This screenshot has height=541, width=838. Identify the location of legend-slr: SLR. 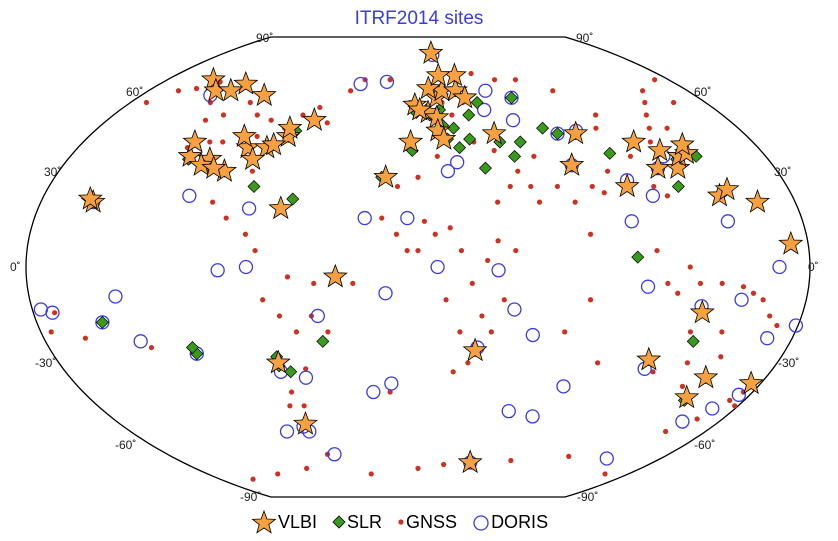
(356, 522).